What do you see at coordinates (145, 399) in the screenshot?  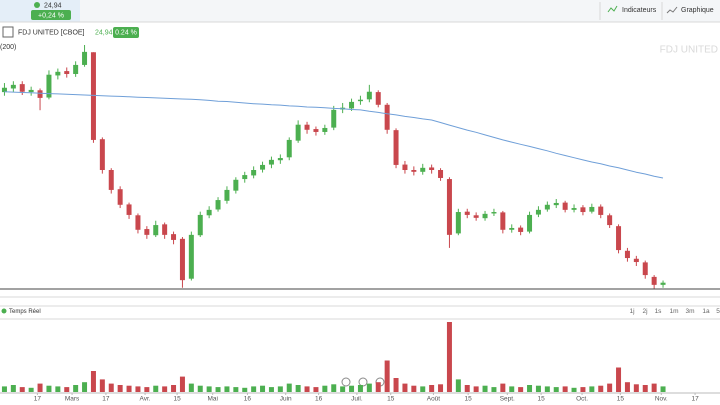 I see `x-tick-label: Avr.` at bounding box center [145, 399].